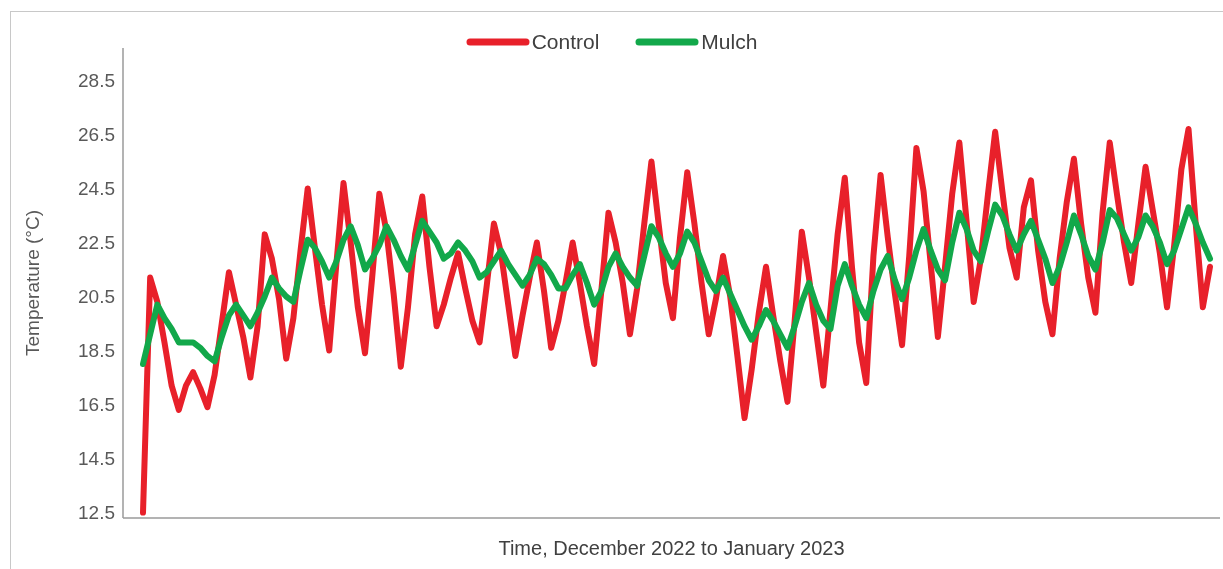 The height and width of the screenshot is (569, 1223). Describe the element at coordinates (96, 243) in the screenshot. I see `y-tick-label: 22.5` at that location.